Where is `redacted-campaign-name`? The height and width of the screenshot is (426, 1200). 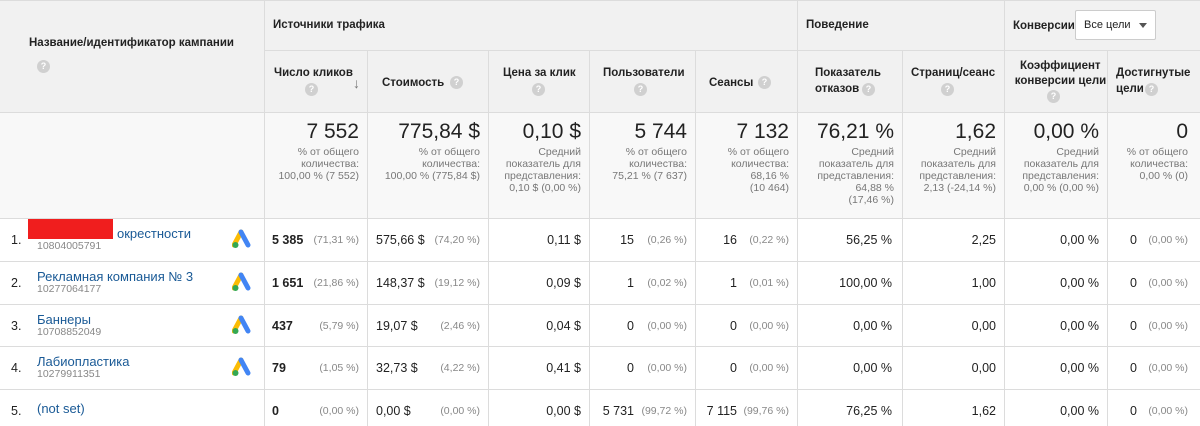 redacted-campaign-name is located at coordinates (70, 229).